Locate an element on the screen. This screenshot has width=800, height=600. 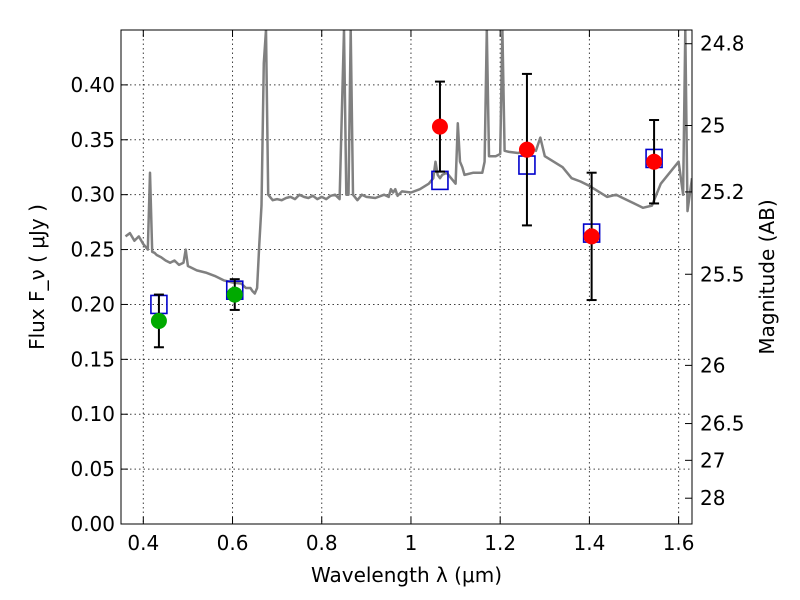
y2-axis-label: Magnitude (AB) is located at coordinates (767, 276).